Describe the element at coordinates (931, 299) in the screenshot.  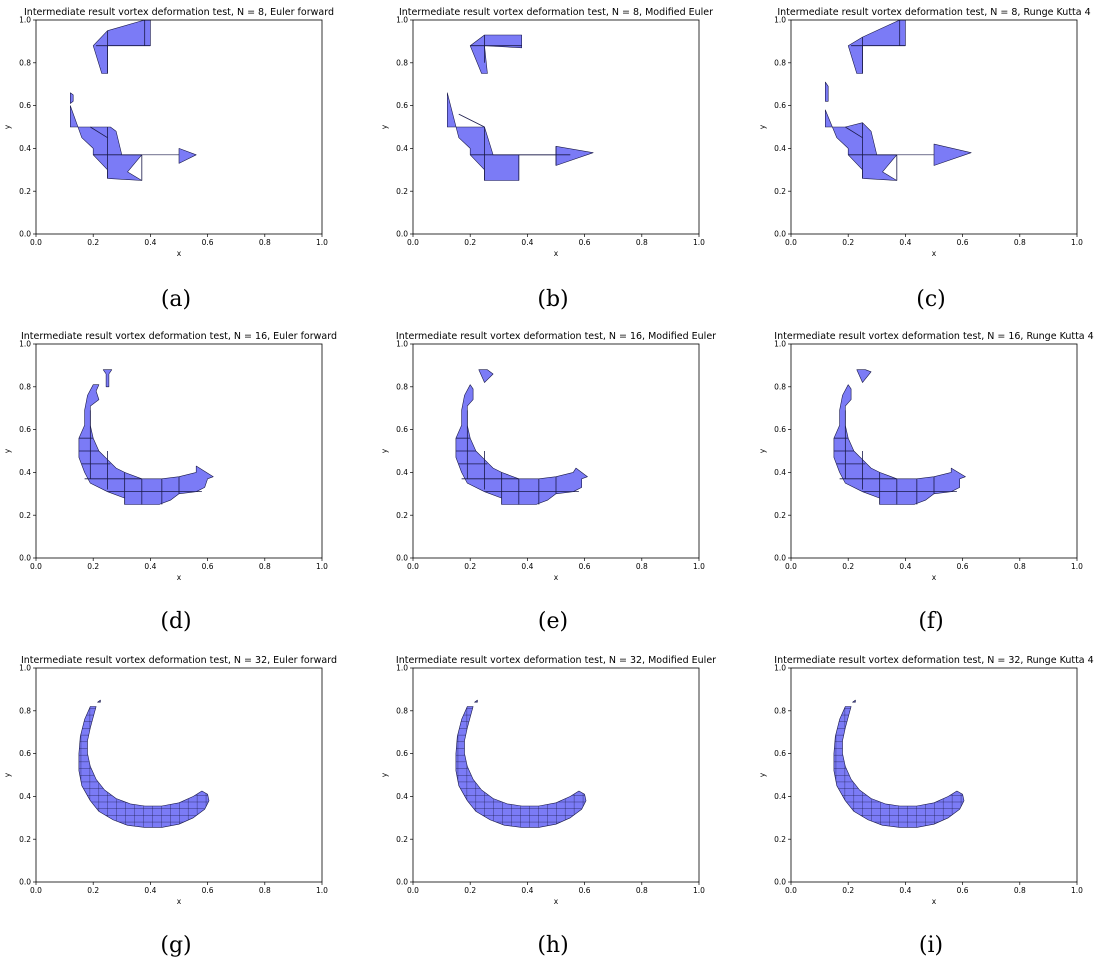
I see `subfigure-caption: (c)` at that location.